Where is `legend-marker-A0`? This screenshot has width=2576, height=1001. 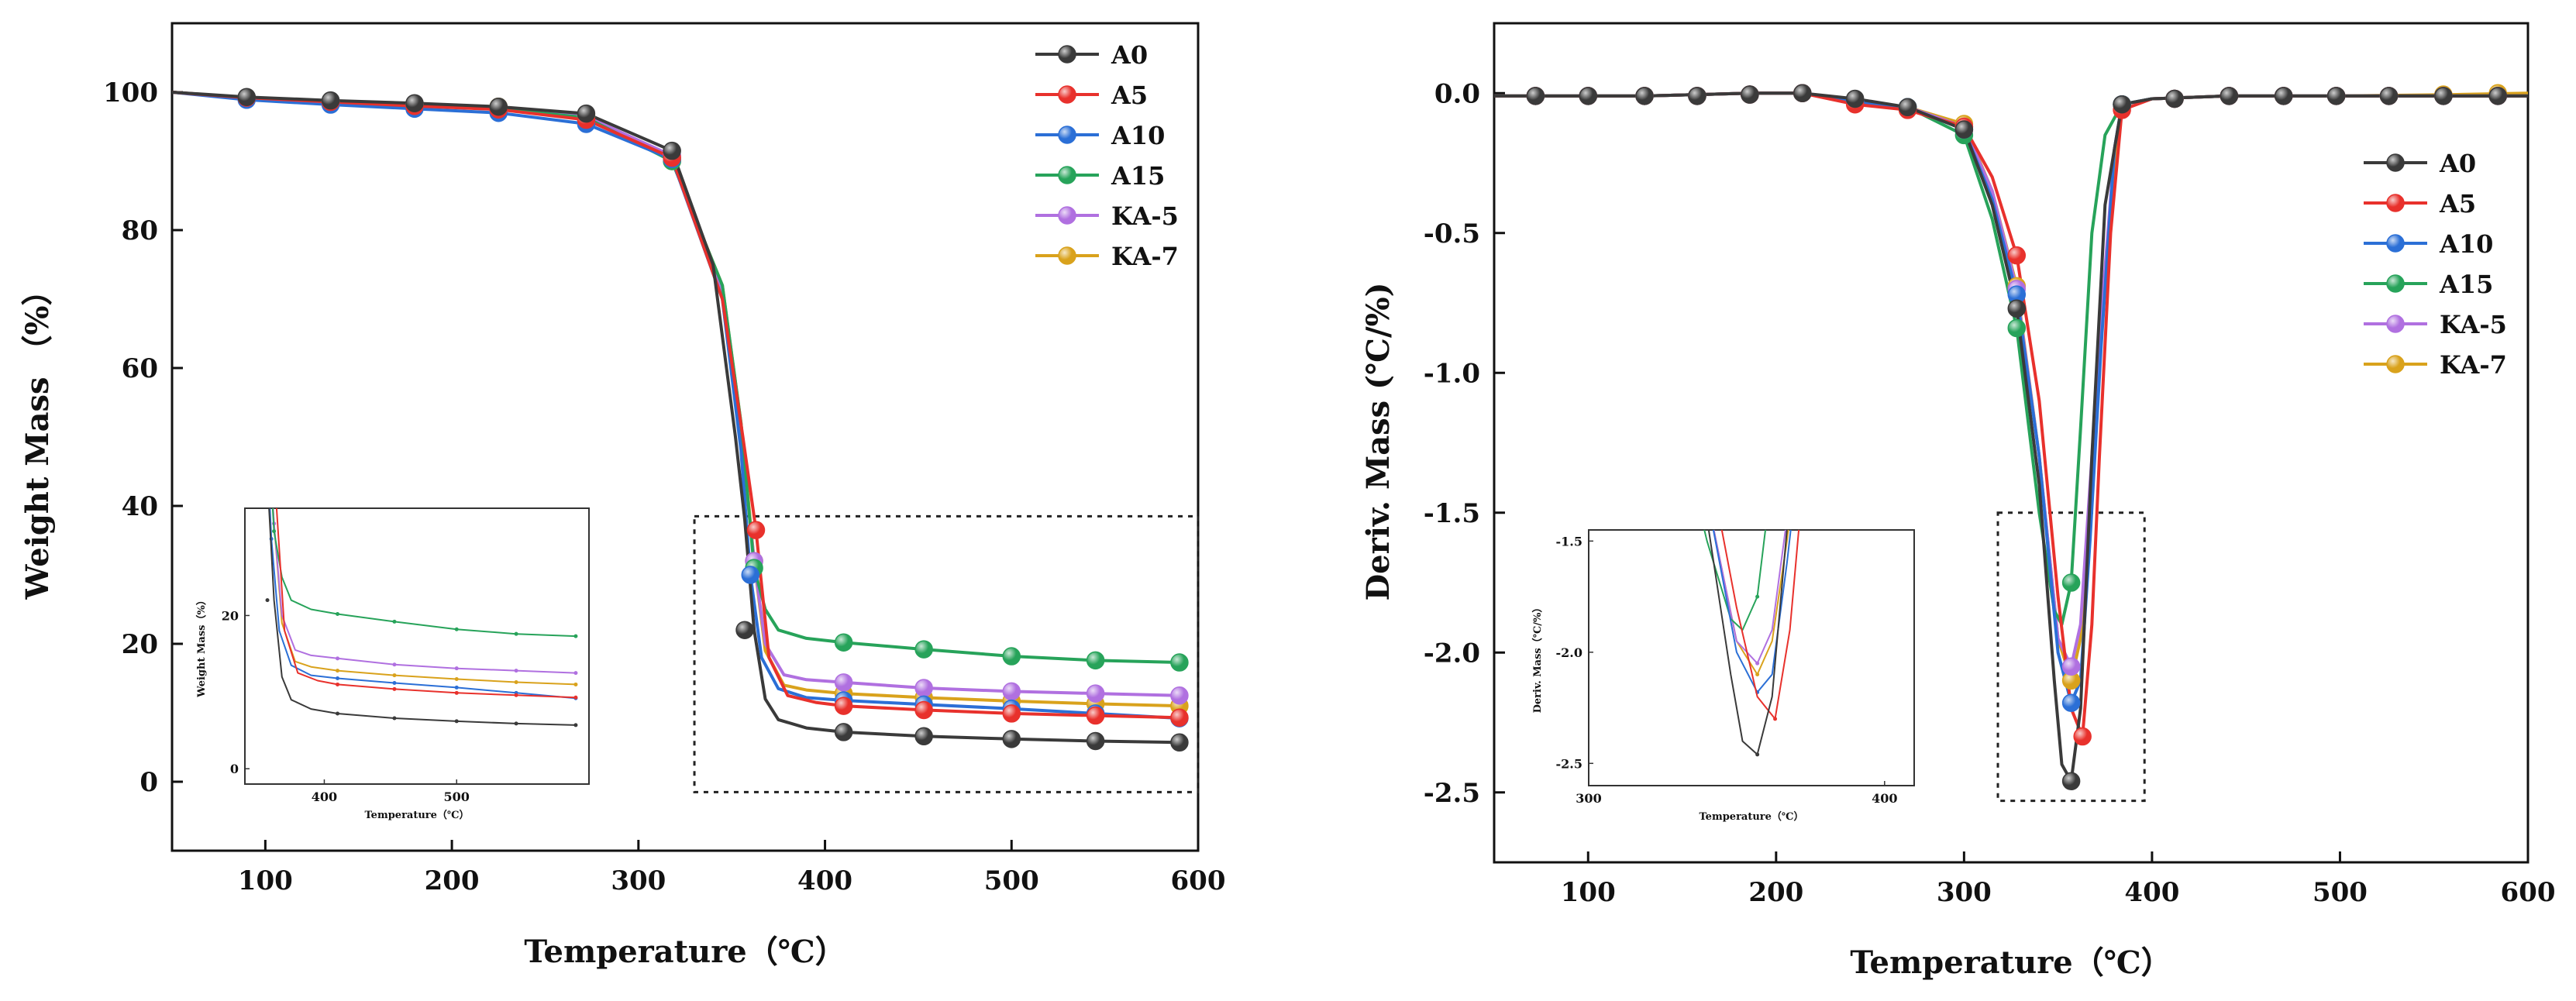 legend-marker-A0 is located at coordinates (1067, 54).